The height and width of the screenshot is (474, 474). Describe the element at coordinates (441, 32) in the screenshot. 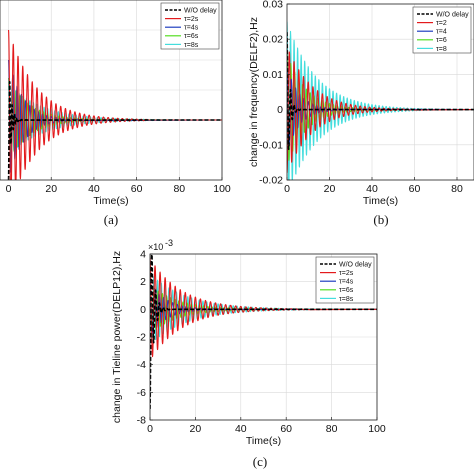

I see `legend-entry: τ=4` at that location.